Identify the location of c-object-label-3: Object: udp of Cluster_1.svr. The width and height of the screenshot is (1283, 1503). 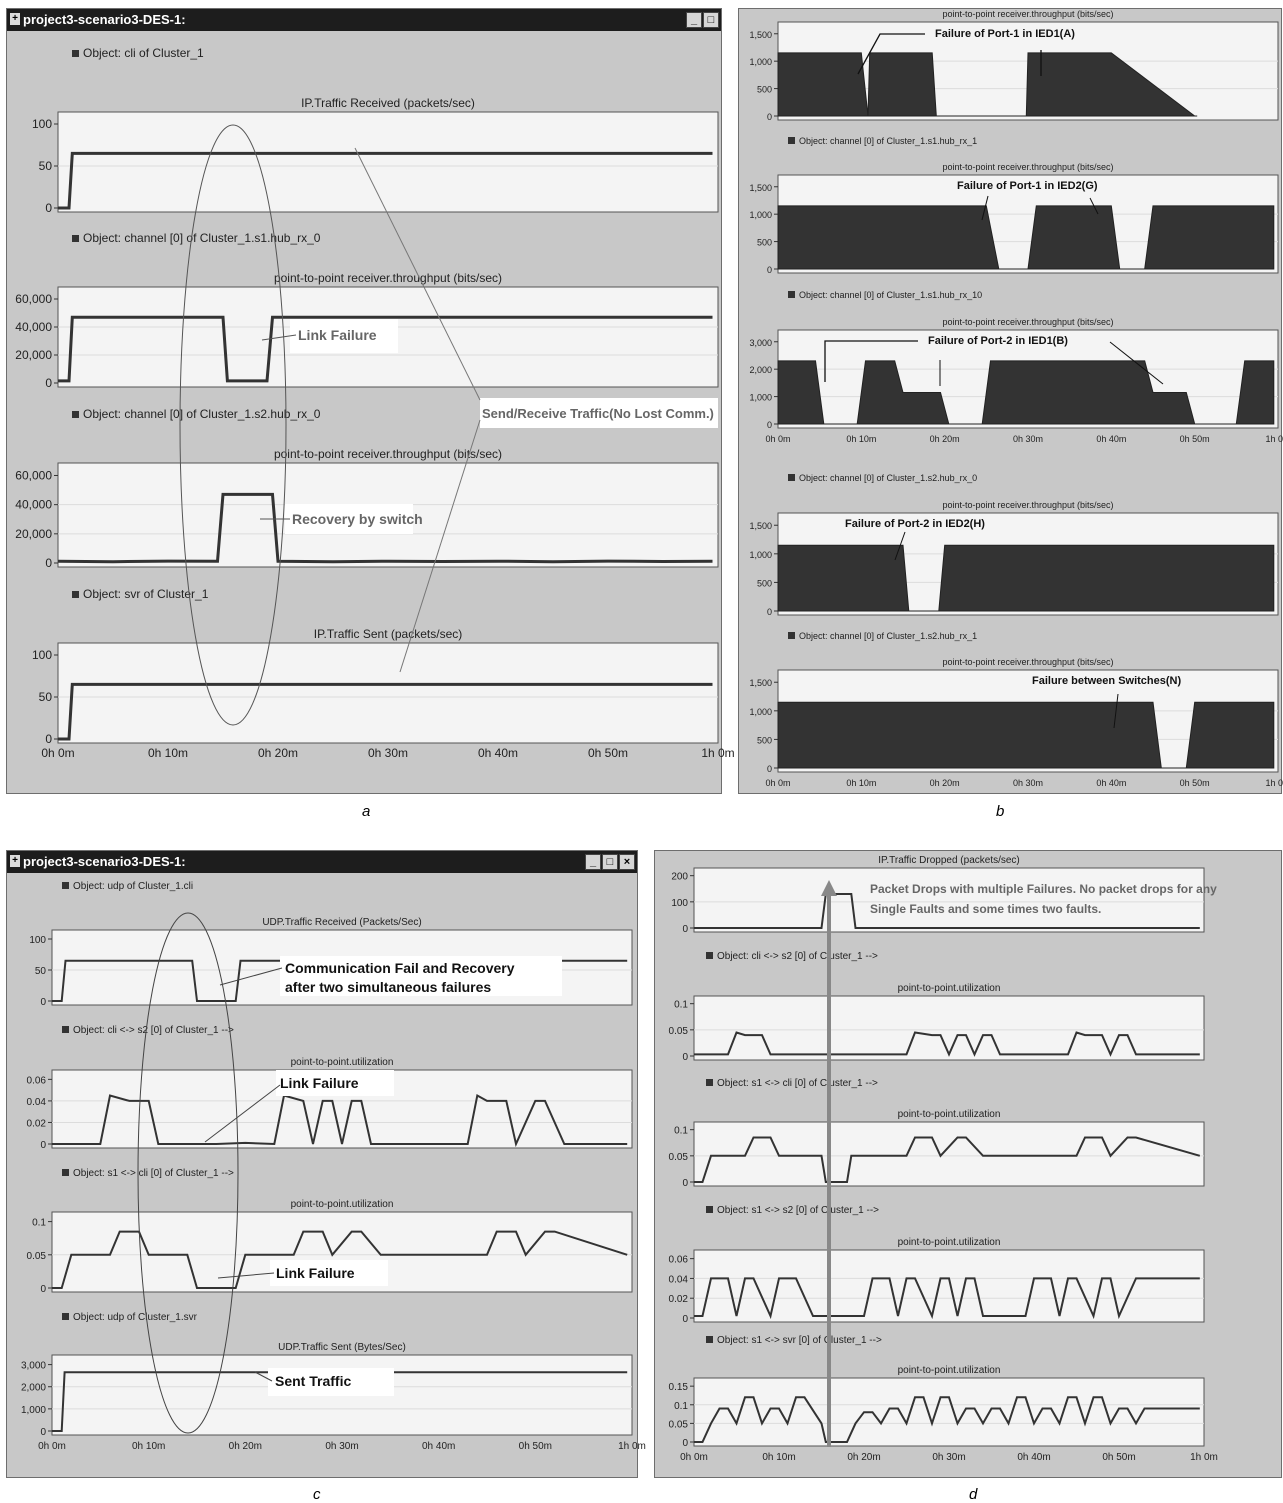
(135, 1317).